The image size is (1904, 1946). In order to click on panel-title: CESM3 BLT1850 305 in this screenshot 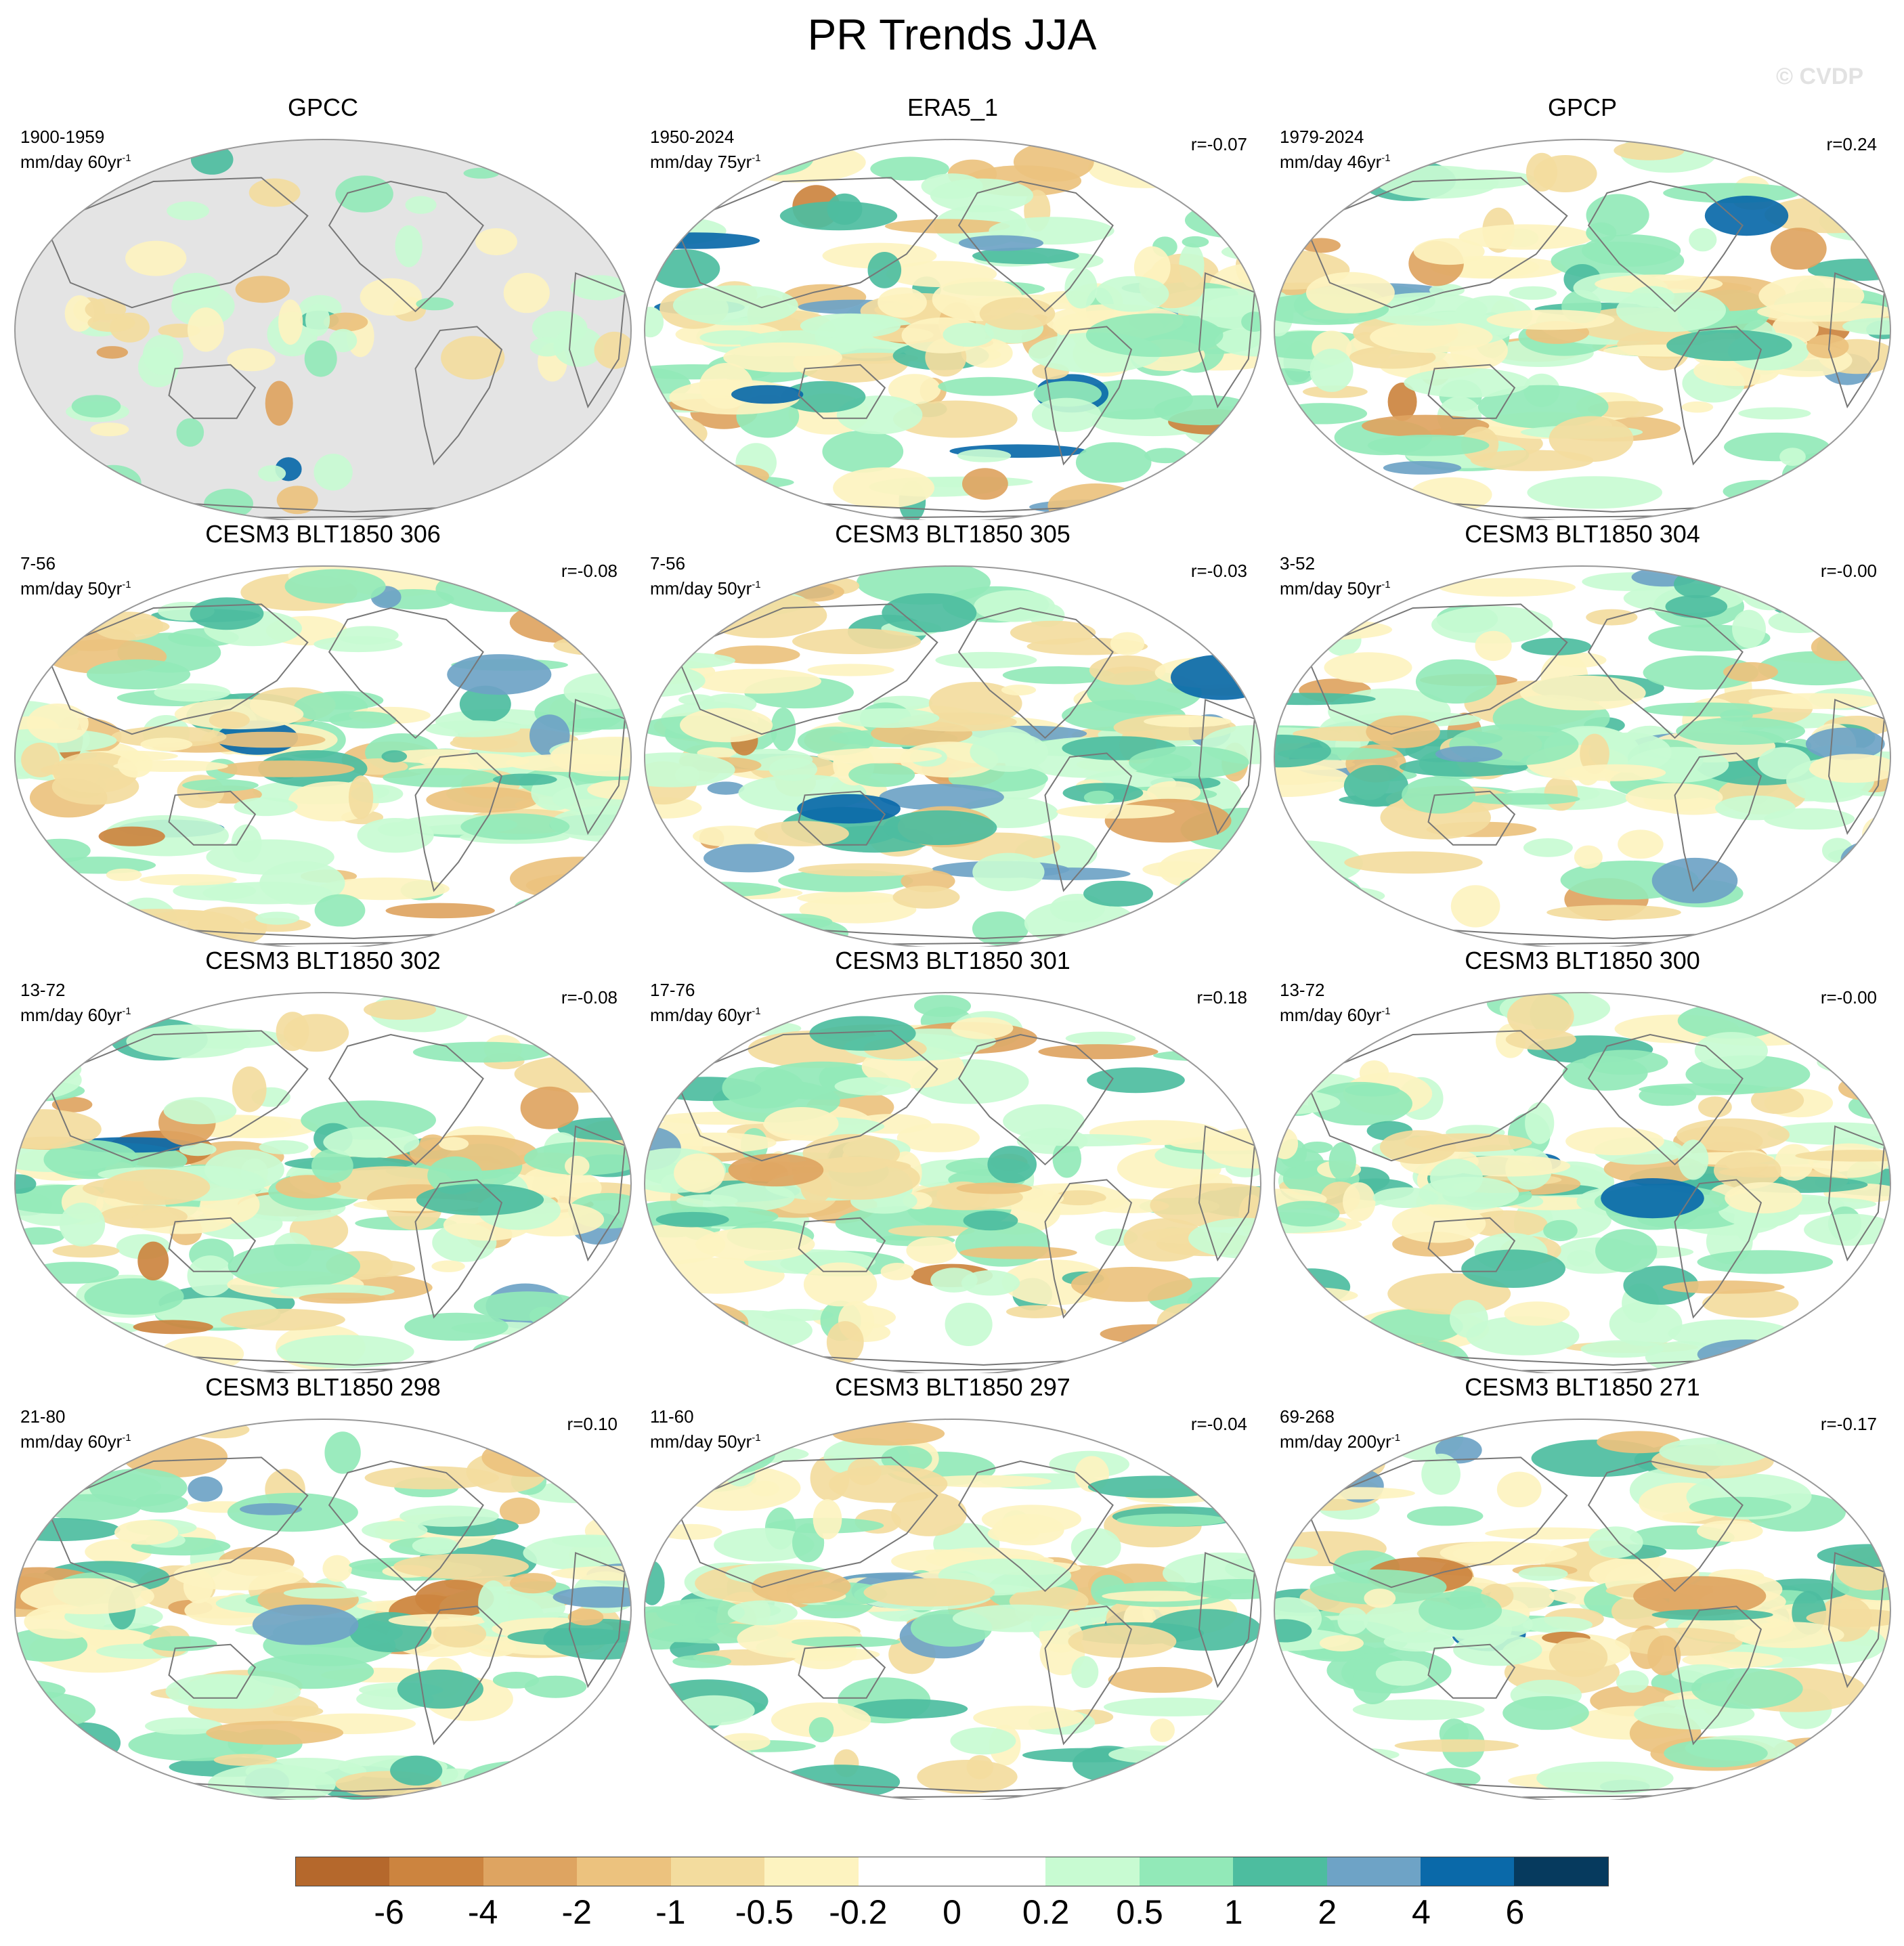, I will do `click(953, 534)`.